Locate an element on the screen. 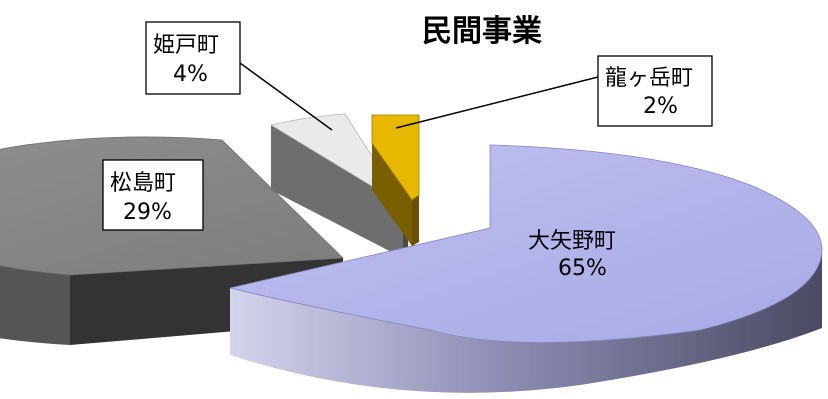 This screenshot has height=399, width=828. label-matsushima-value: 29% is located at coordinates (147, 212).